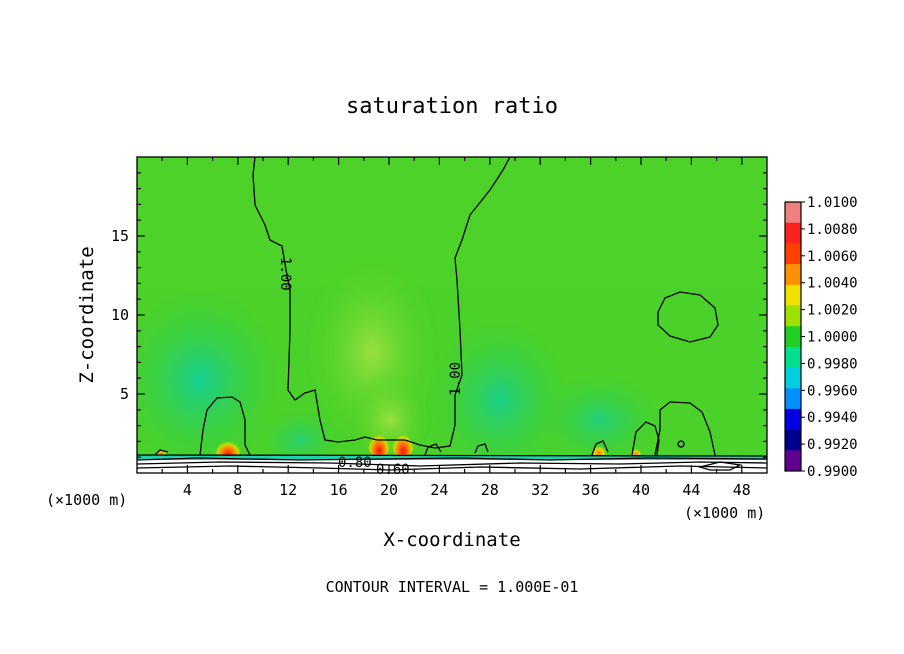 The width and height of the screenshot is (904, 654). What do you see at coordinates (832, 311) in the screenshot?
I see `colorbar-label: 1.0020` at bounding box center [832, 311].